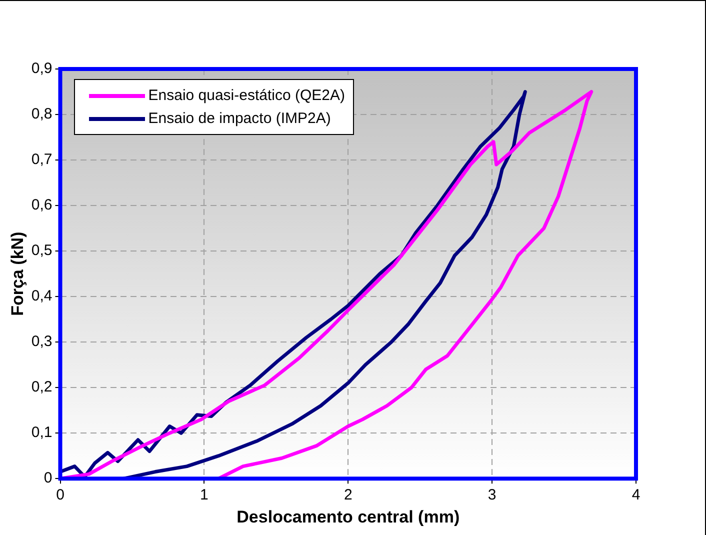  I want to click on x-axis-title: Deslocamento central (mm), so click(348, 516).